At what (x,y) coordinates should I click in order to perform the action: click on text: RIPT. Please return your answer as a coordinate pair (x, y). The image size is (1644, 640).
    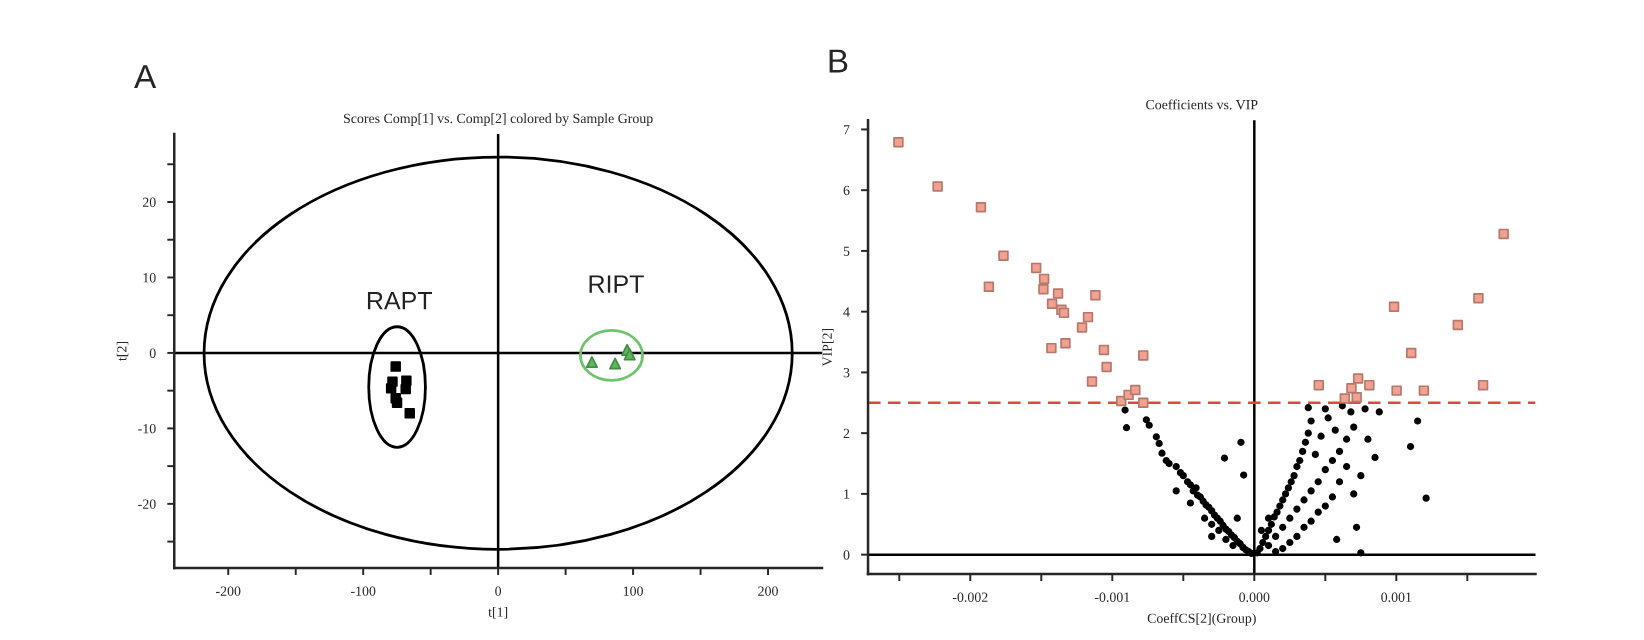
    Looking at the image, I should click on (616, 284).